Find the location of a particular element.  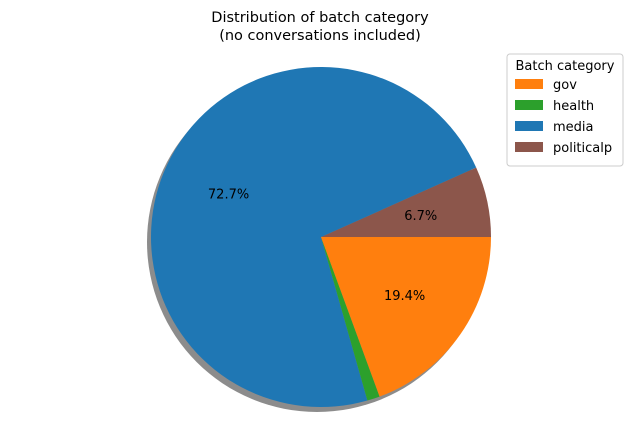

legend-swatch-politicalp is located at coordinates (529, 147).